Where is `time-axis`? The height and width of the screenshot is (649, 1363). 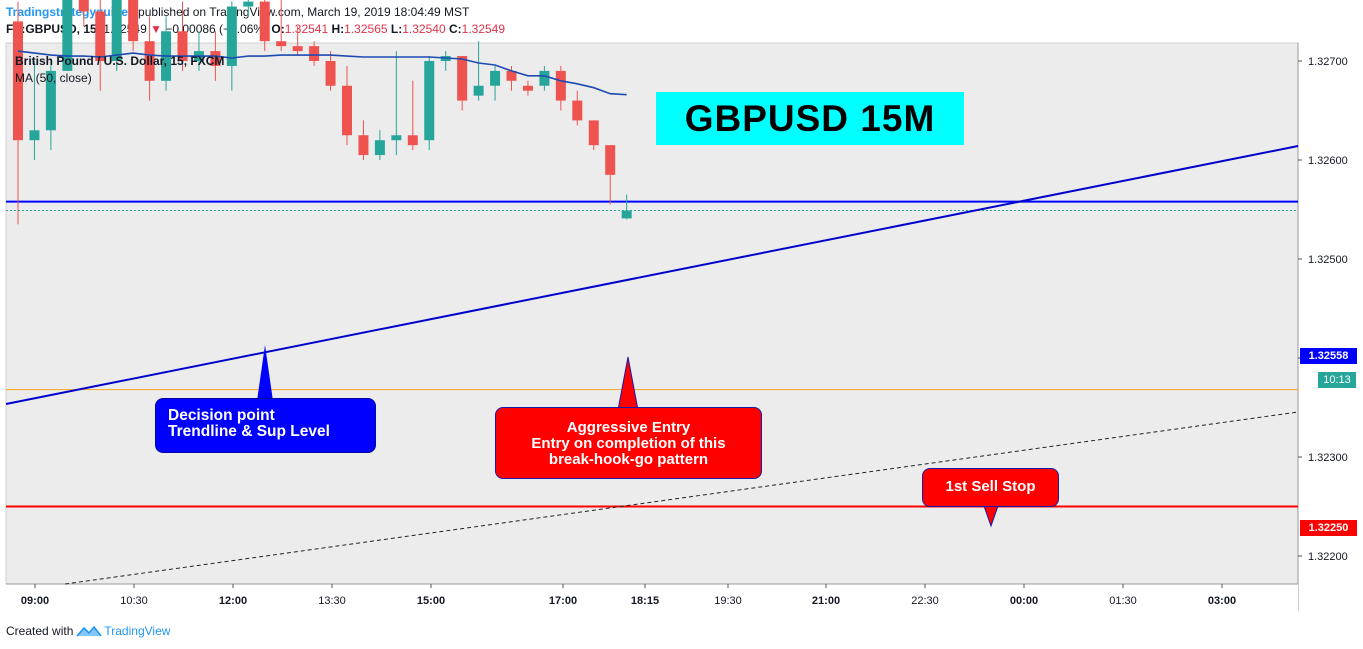
time-axis is located at coordinates (652, 597).